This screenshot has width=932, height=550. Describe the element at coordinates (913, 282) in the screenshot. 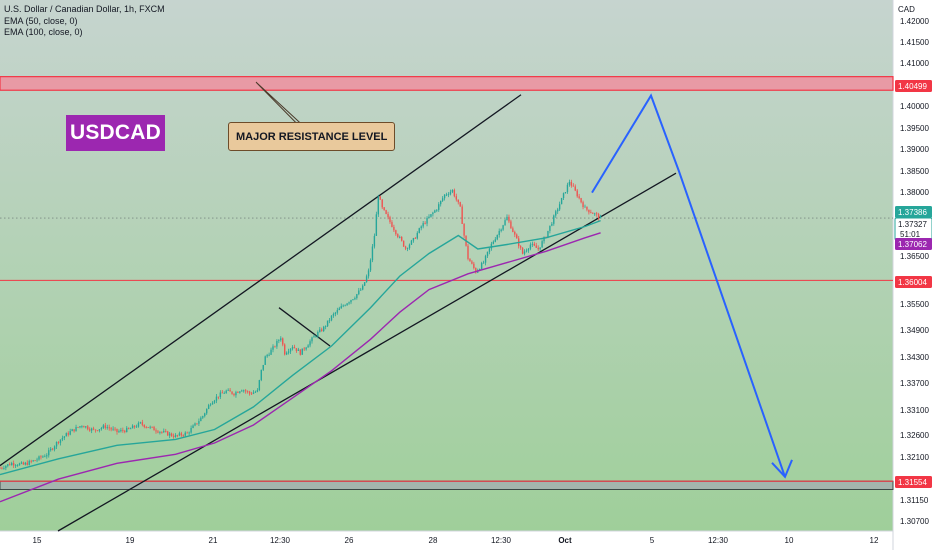

I see `level-price-badge-bg` at that location.